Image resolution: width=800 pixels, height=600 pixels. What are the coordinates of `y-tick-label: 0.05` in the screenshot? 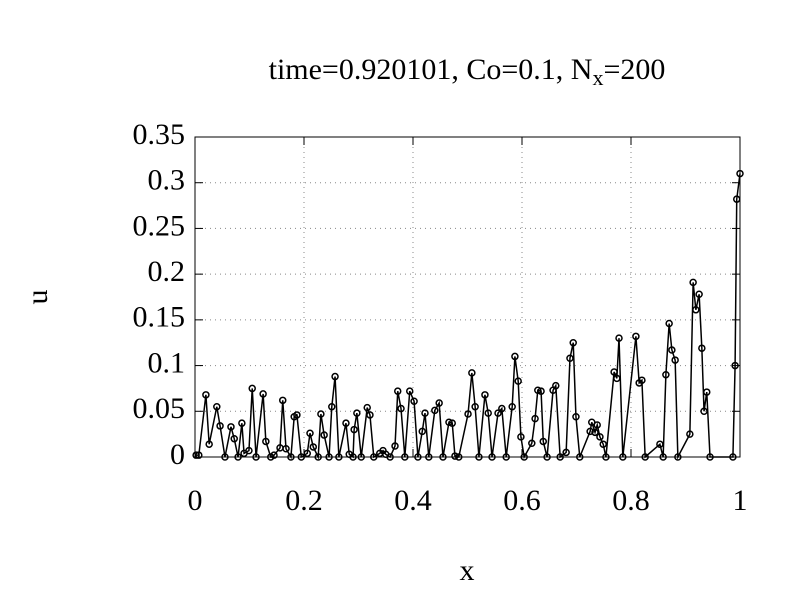 It's located at (159, 408).